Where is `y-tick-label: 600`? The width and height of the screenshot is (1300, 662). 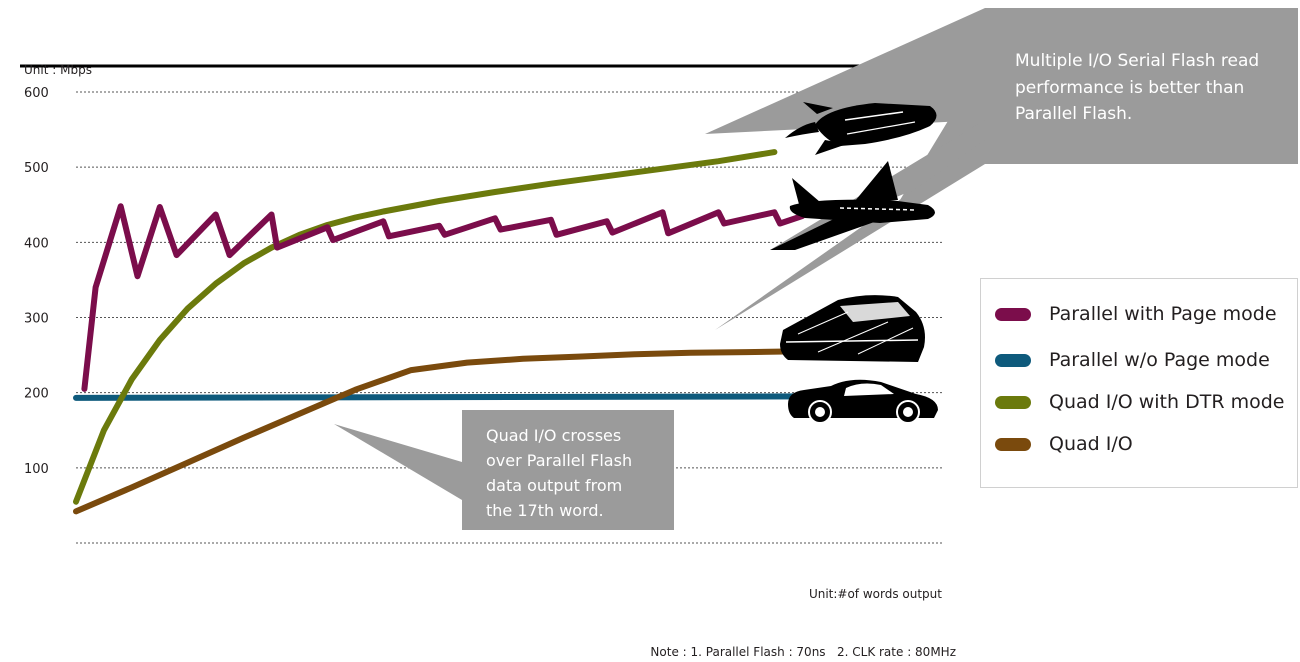 y-tick-label: 600 is located at coordinates (36, 93).